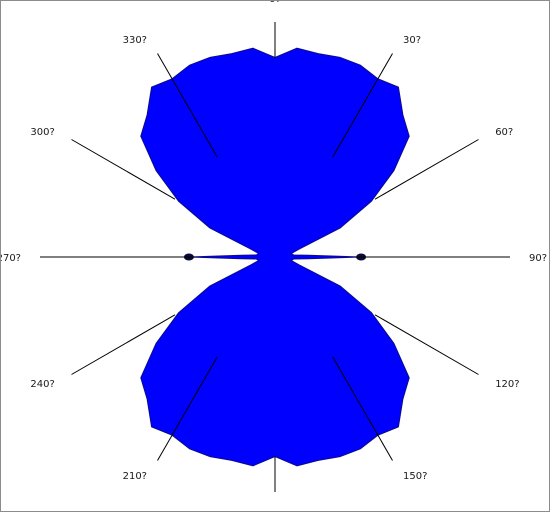 Image resolution: width=550 pixels, height=512 pixels. What do you see at coordinates (538, 258) in the screenshot?
I see `tick-label-90: 90?` at bounding box center [538, 258].